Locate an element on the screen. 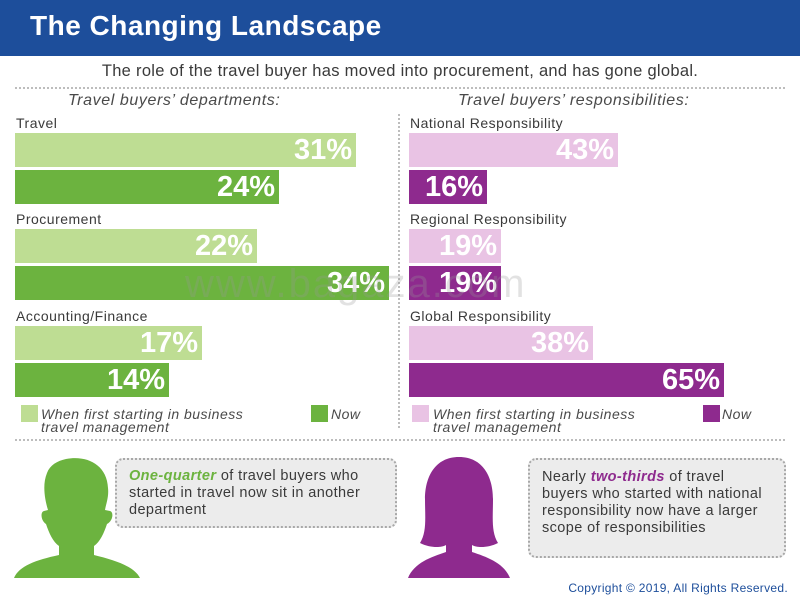  right-bar-label-first-0: 43% is located at coordinates (584, 150).